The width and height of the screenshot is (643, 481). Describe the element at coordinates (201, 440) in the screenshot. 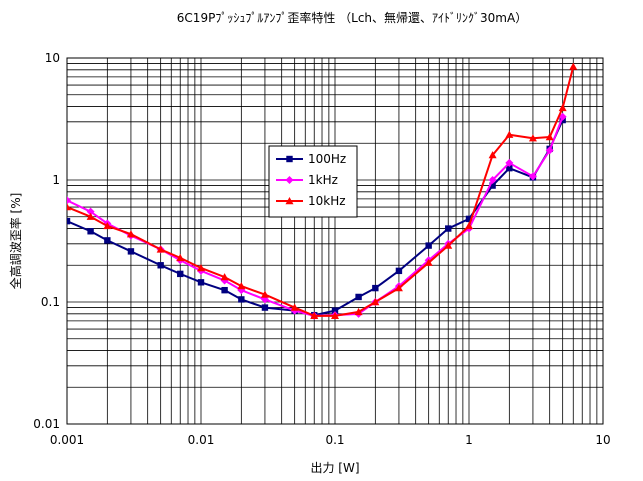

I see `x-tick-label: 0.01` at that location.